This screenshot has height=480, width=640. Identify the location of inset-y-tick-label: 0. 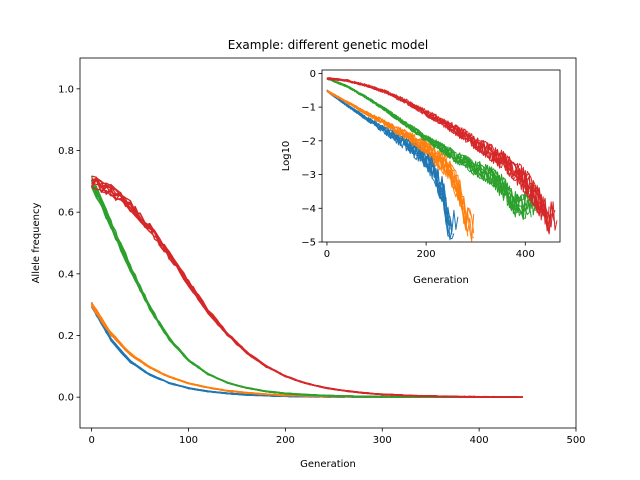
(313, 74).